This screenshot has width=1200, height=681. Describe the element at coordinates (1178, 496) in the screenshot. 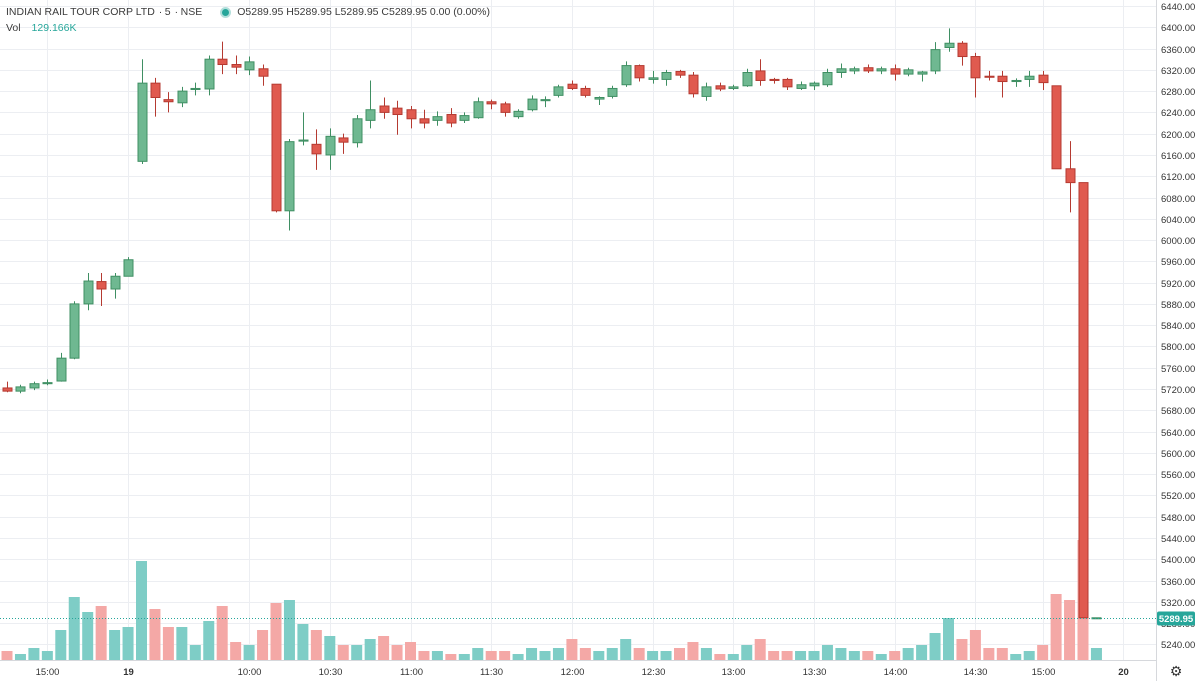

I see `price-tick-label: 5520.00` at that location.